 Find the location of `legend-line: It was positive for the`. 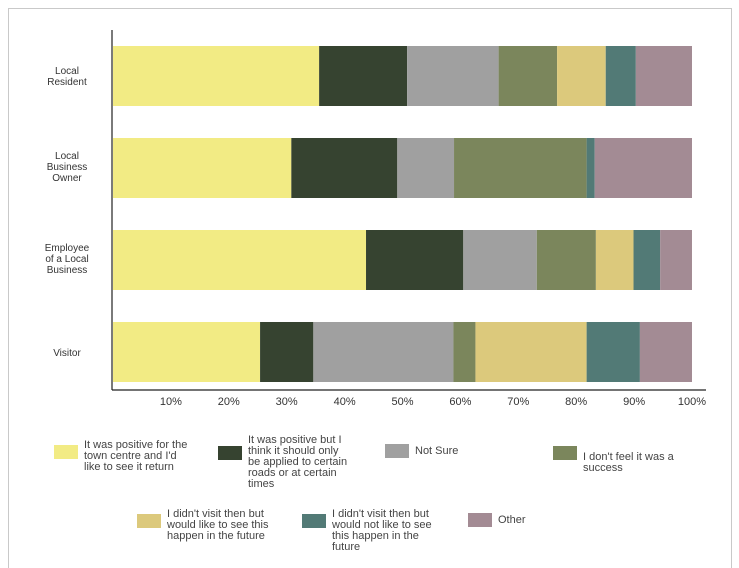

legend-line: It was positive for the is located at coordinates (136, 445).